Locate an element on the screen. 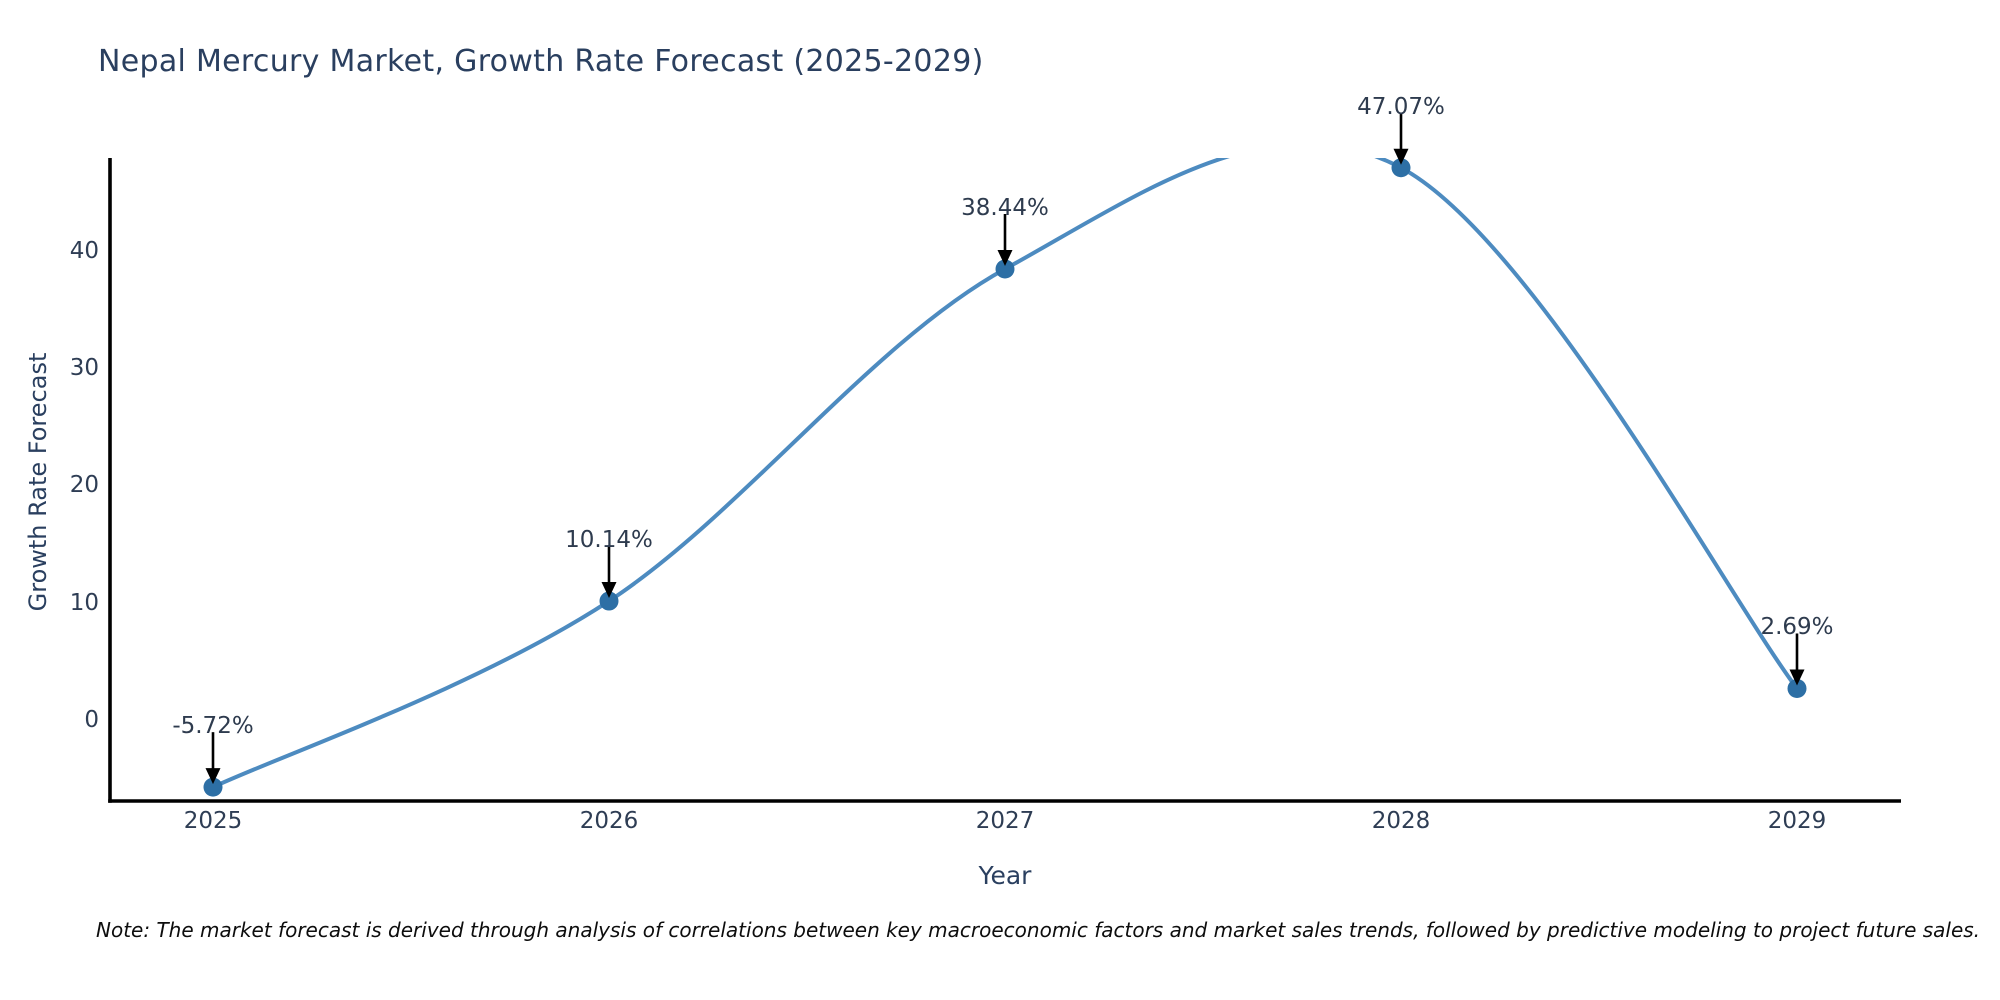  annotation-label: 38.44% is located at coordinates (1005, 207).